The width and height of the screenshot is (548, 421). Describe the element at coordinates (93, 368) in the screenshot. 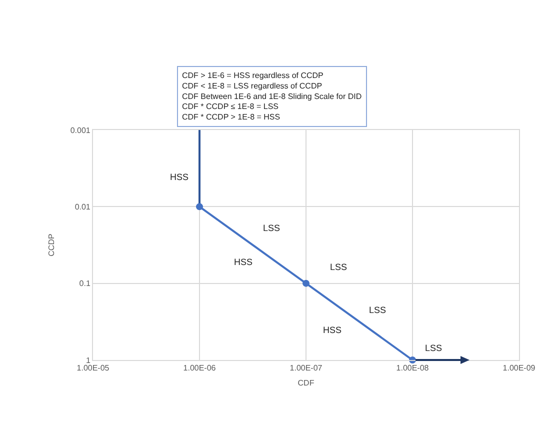

I see `x-tick-label: 1.00E-05` at that location.